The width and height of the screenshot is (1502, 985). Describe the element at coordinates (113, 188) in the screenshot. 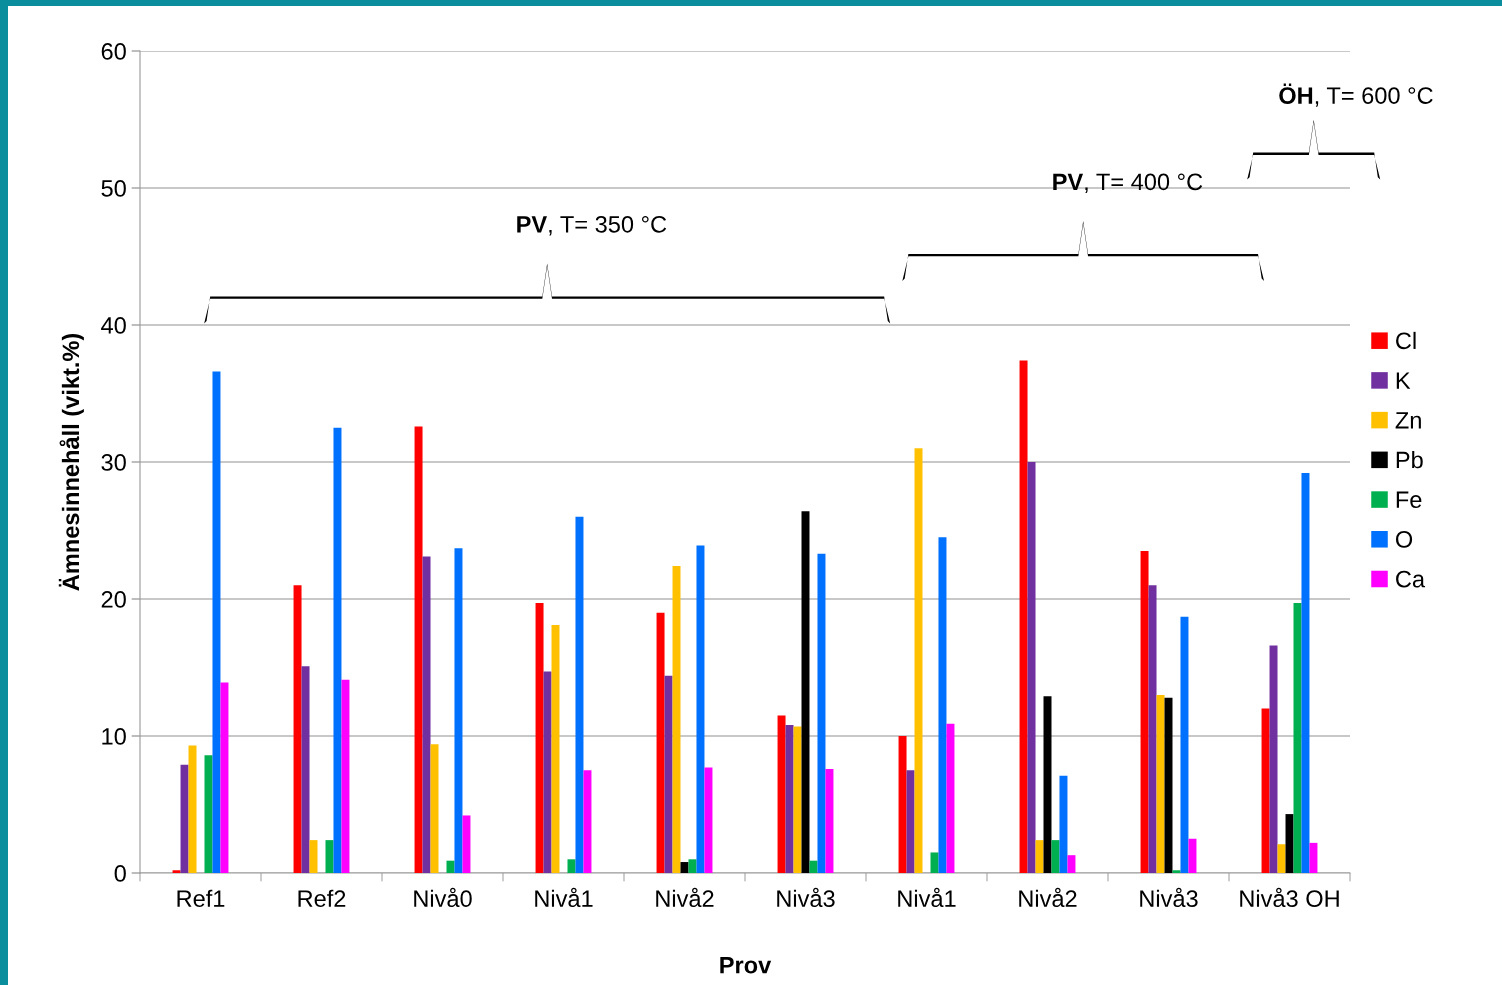

I see `y-tick-label: 50` at that location.